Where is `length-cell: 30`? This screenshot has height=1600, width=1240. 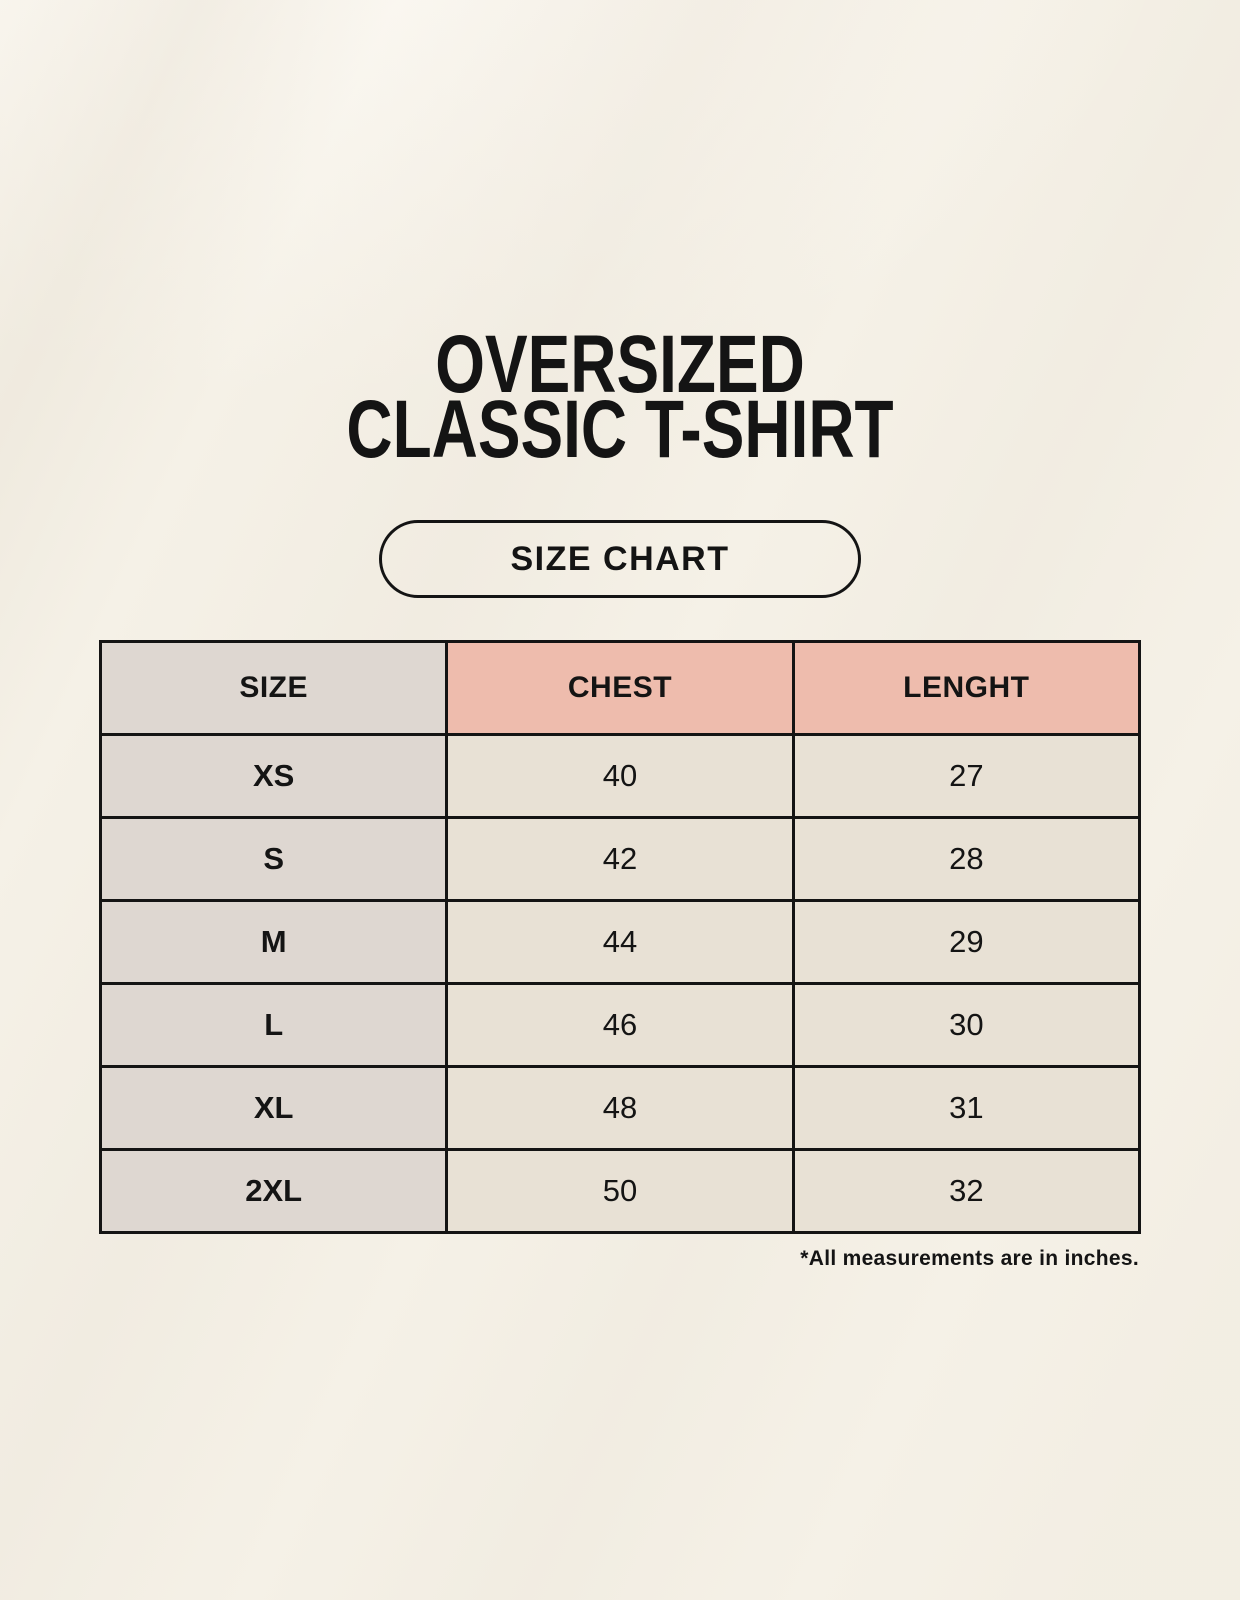 length-cell: 30 is located at coordinates (966, 1025).